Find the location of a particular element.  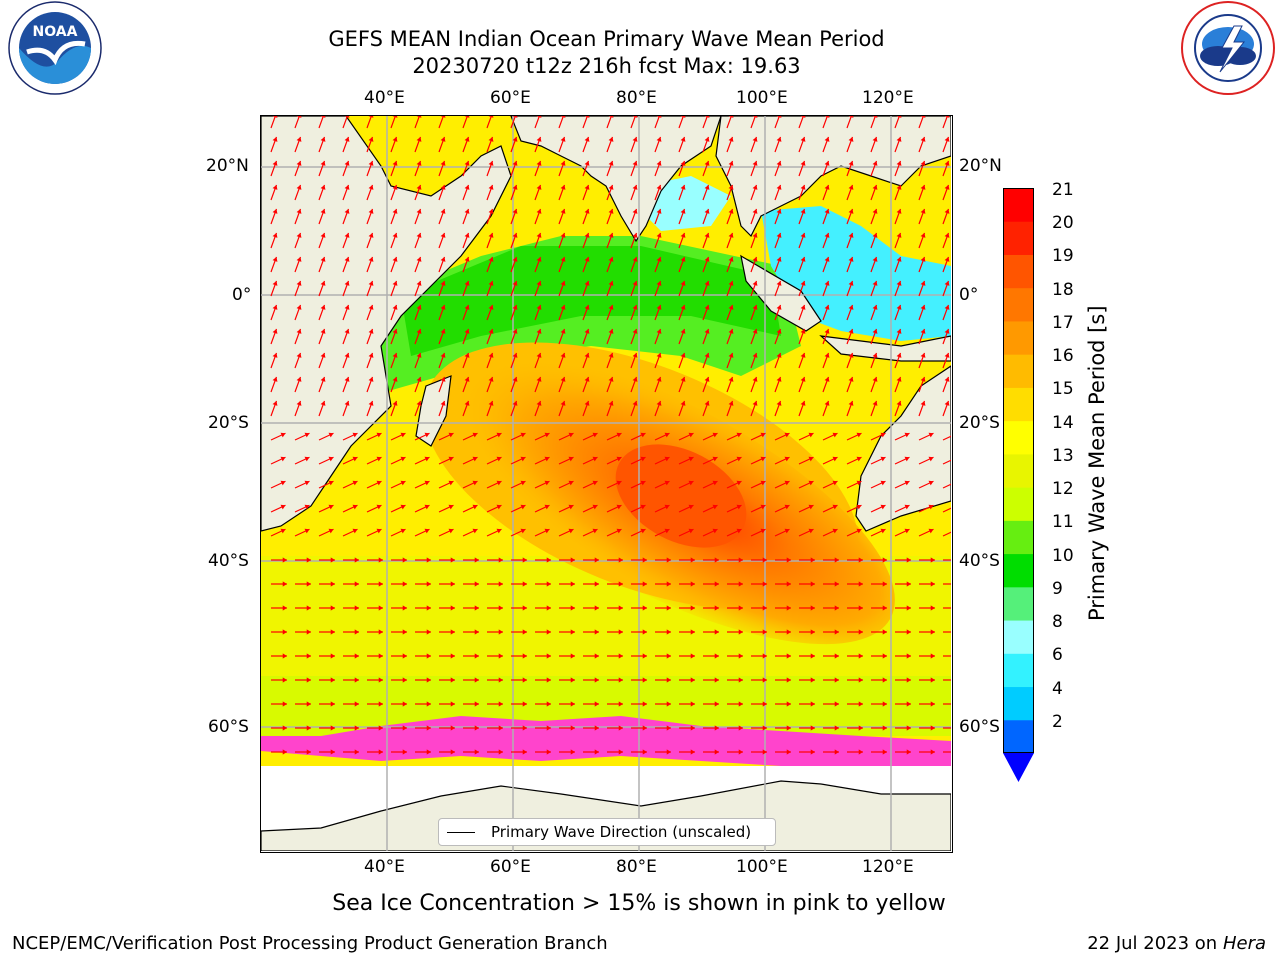

bottom-lon-label: 60°E is located at coordinates (510, 867).